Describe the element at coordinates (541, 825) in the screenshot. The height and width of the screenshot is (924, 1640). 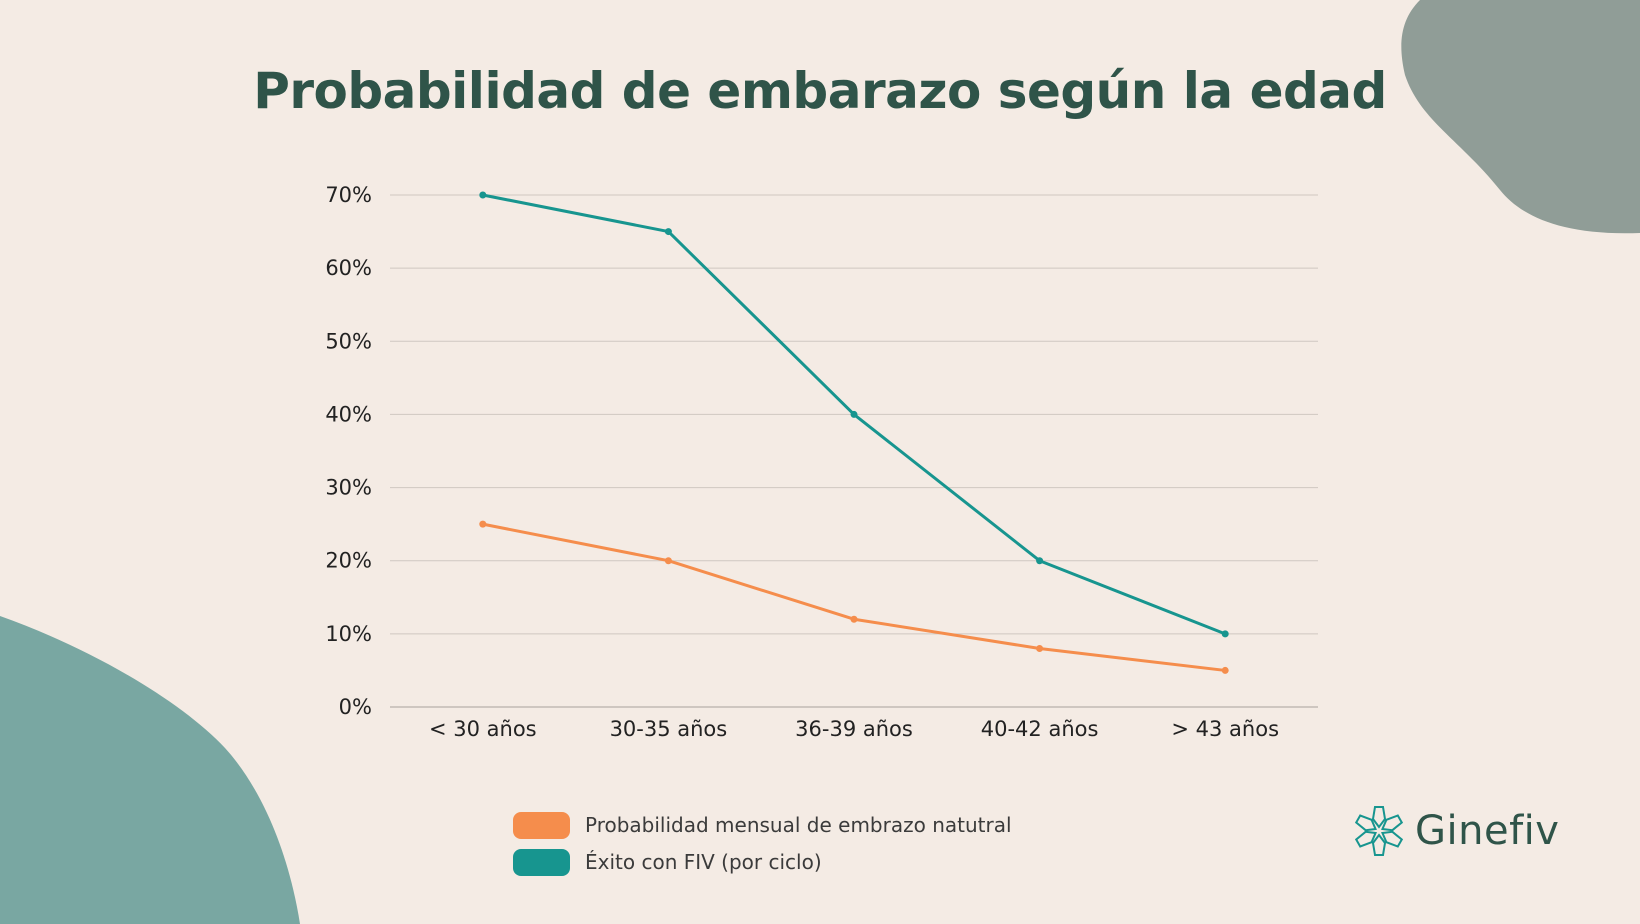
I see `legend-swatch-natural` at that location.